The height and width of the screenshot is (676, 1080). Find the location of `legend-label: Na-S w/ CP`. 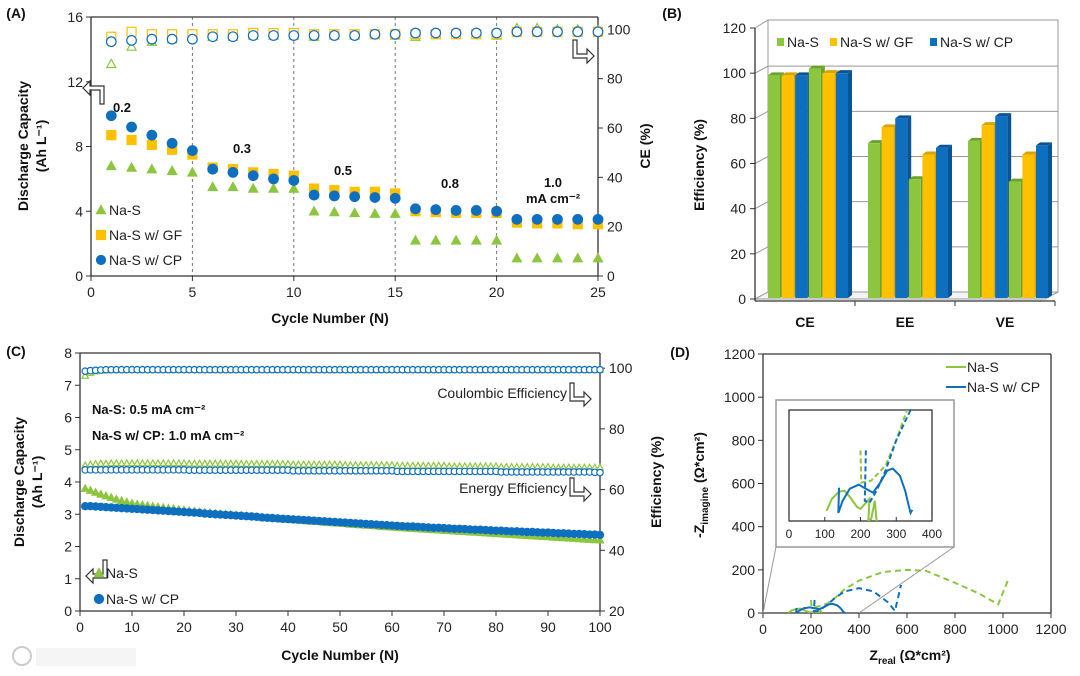

legend-label: Na-S w/ CP is located at coordinates (1003, 387).